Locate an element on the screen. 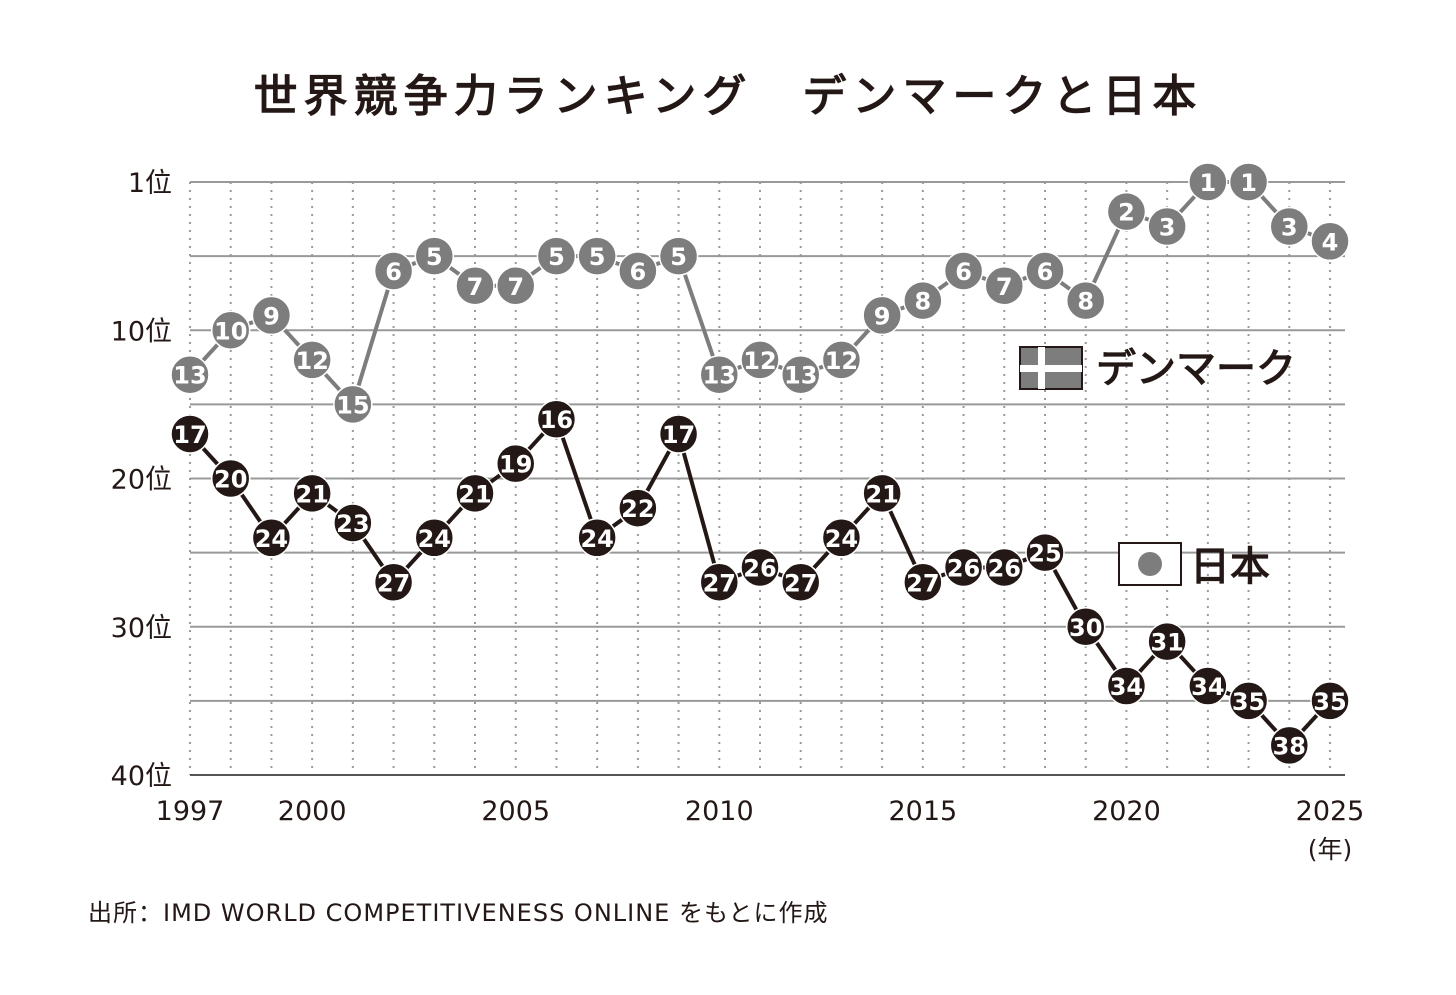 Image resolution: width=1456 pixels, height=995 pixels. y-tick-label: 30位 is located at coordinates (141, 628).